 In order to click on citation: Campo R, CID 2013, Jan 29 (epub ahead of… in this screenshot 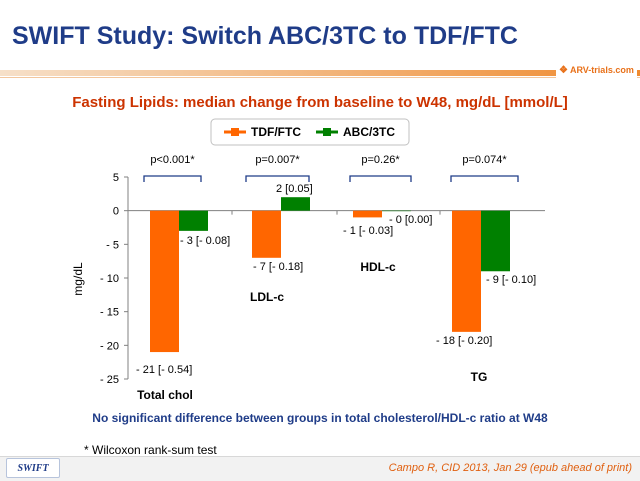, I will do `click(510, 468)`.